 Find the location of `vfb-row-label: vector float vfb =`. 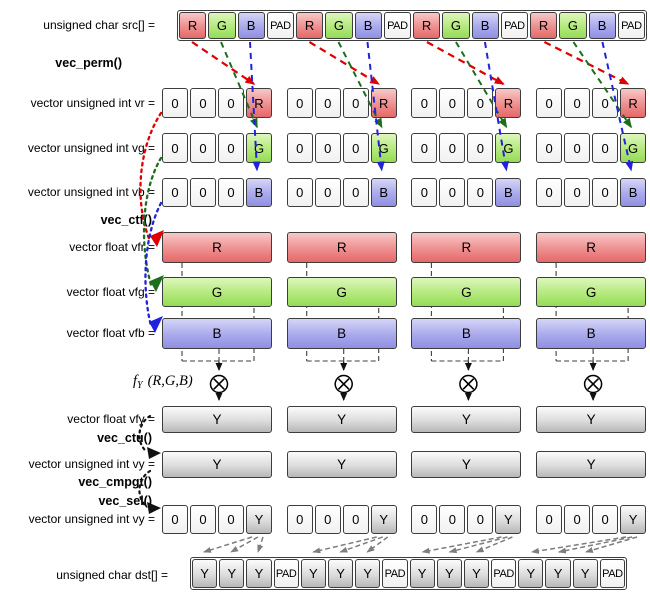

vfb-row-label: vector float vfb = is located at coordinates (110, 333).